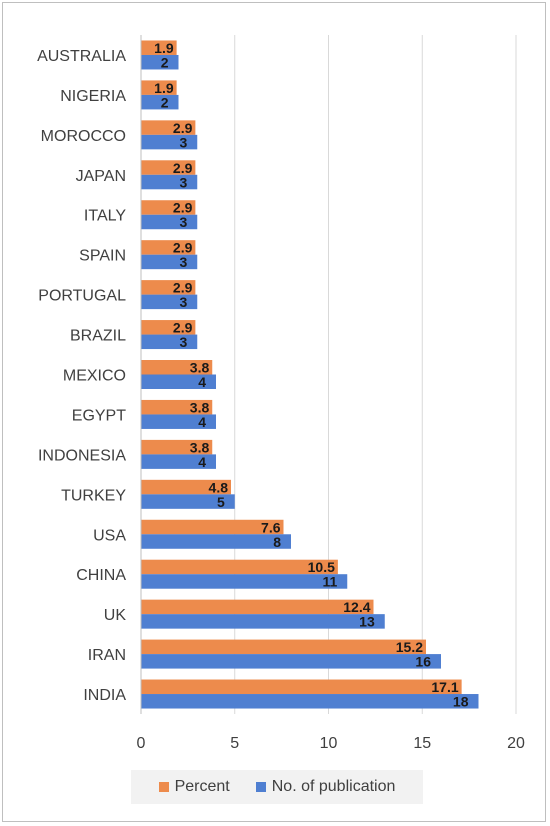  I want to click on data-label-publications: 5, so click(221, 502).